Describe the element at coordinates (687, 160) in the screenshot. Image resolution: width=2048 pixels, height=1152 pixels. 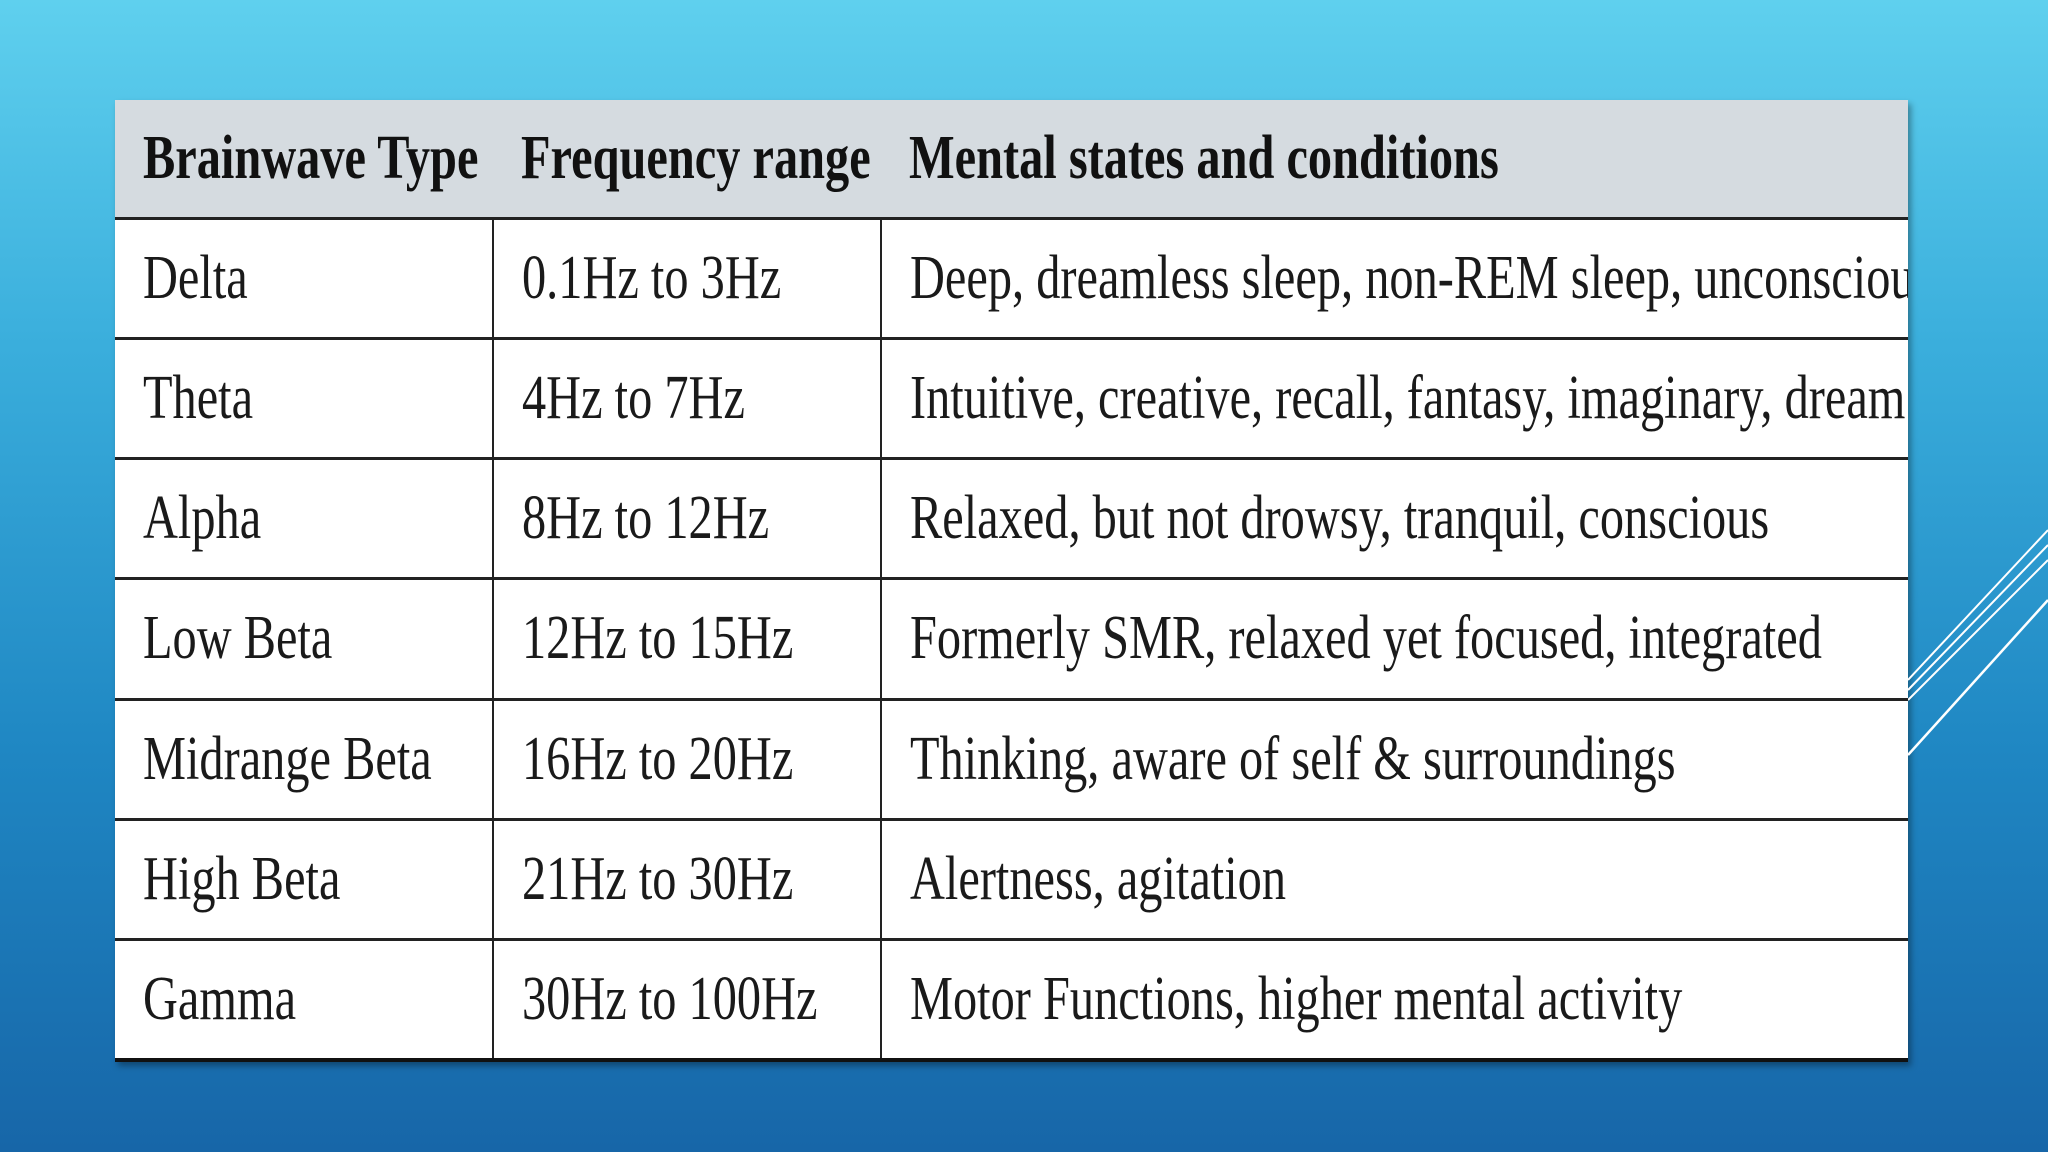
I see `header-frequency-range: Frequency range` at that location.